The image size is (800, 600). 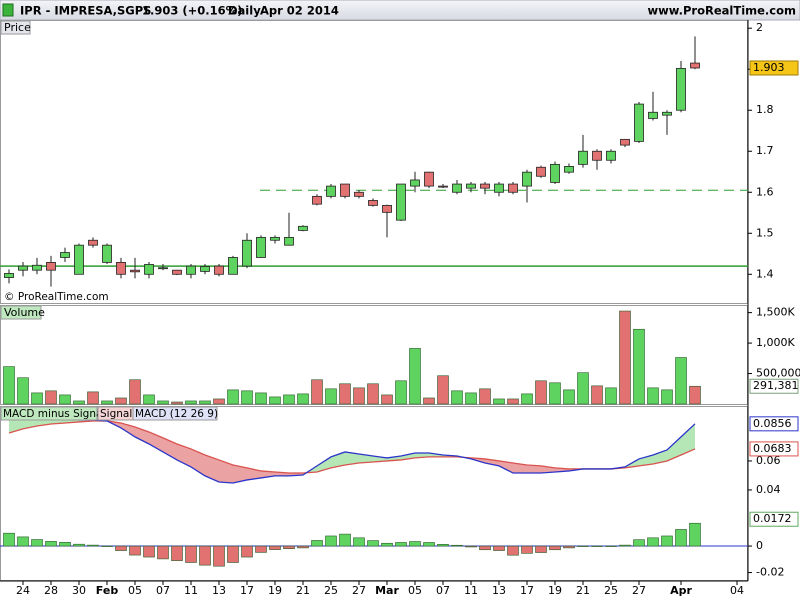 What do you see at coordinates (759, 545) in the screenshot?
I see `y-tick-label: 0` at bounding box center [759, 545].